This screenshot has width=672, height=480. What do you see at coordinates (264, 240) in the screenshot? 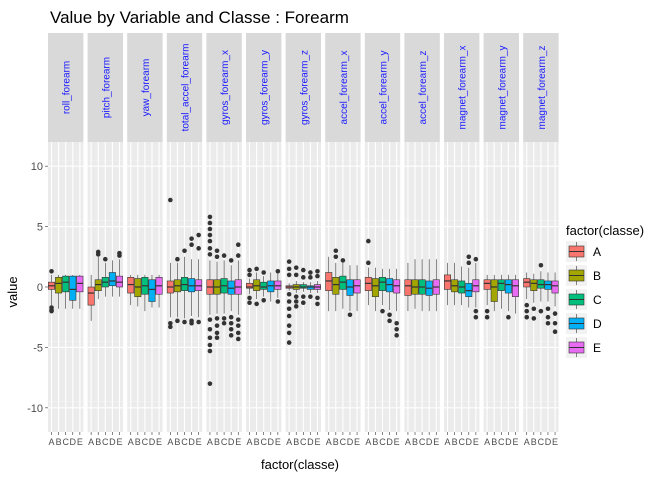
I see `facet-gyros_forearm_y: gyros_forearm_y A B C D E` at bounding box center [264, 240].